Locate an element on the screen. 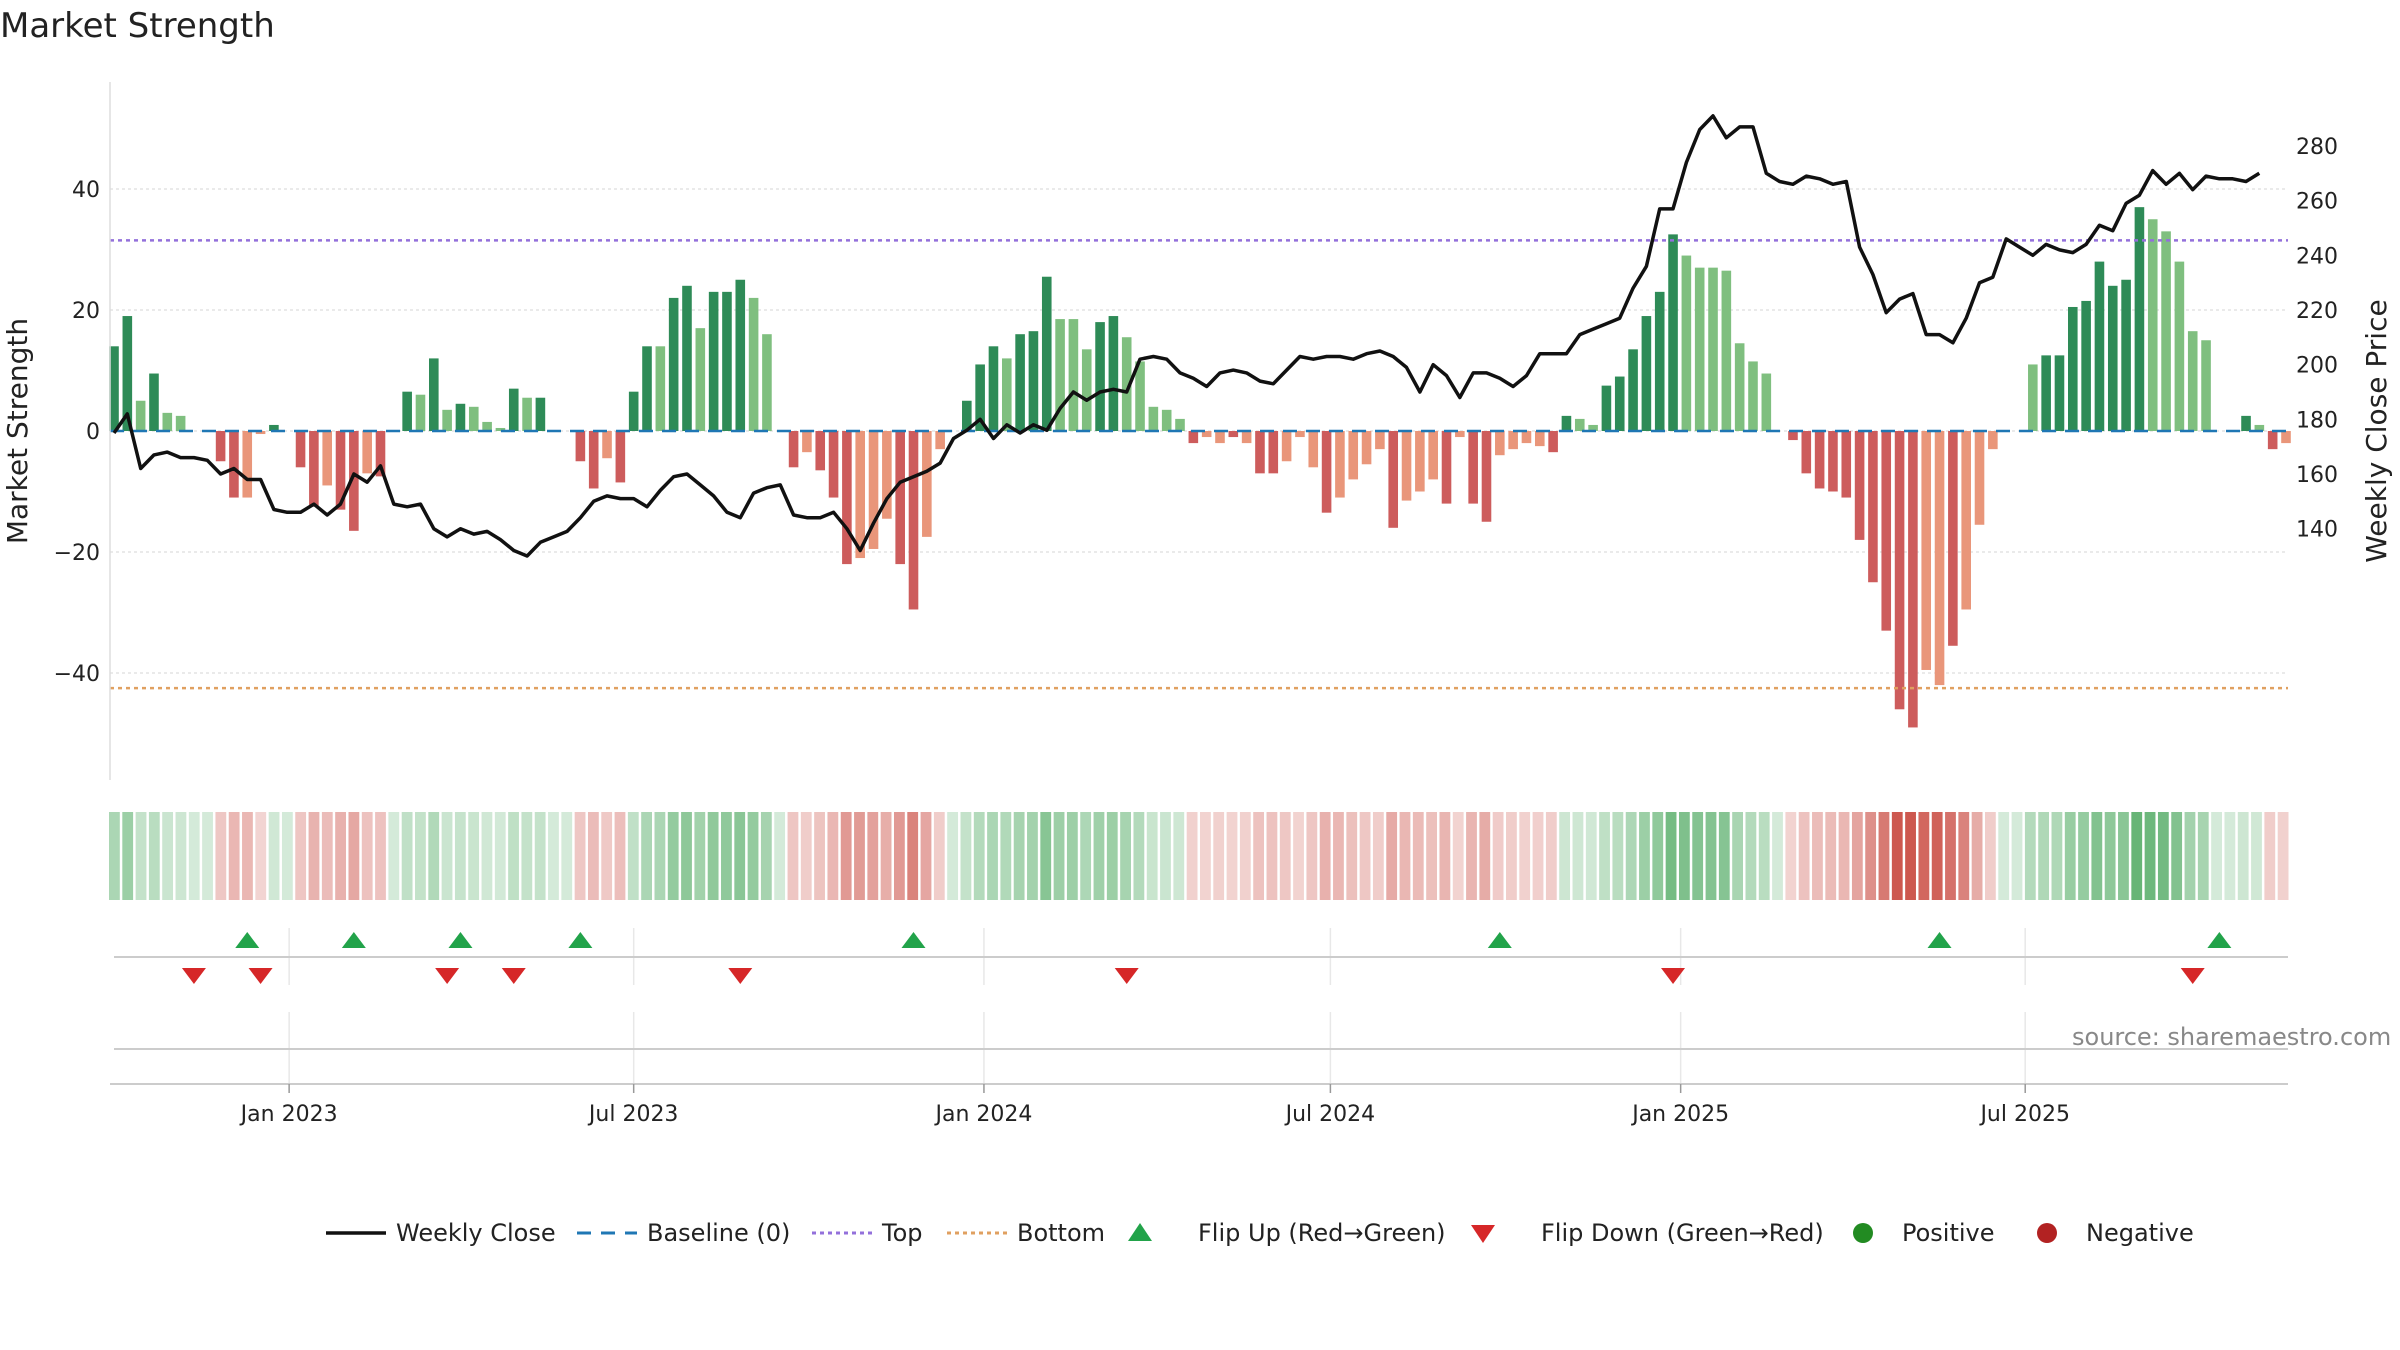  right-tick-label: 280 is located at coordinates (2317, 147).